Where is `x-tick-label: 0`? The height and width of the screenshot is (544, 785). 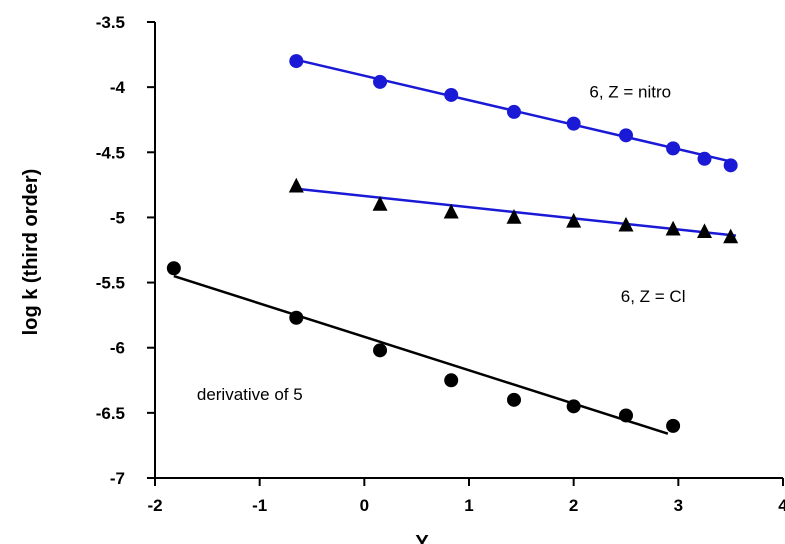 x-tick-label: 0 is located at coordinates (364, 505).